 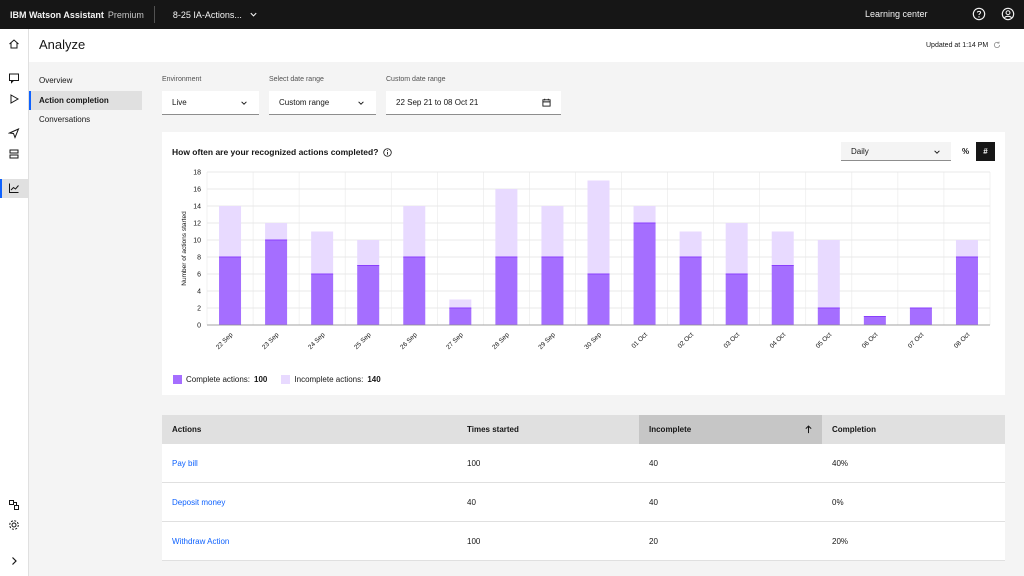 What do you see at coordinates (197, 190) in the screenshot?
I see `y-tick-label: 16` at bounding box center [197, 190].